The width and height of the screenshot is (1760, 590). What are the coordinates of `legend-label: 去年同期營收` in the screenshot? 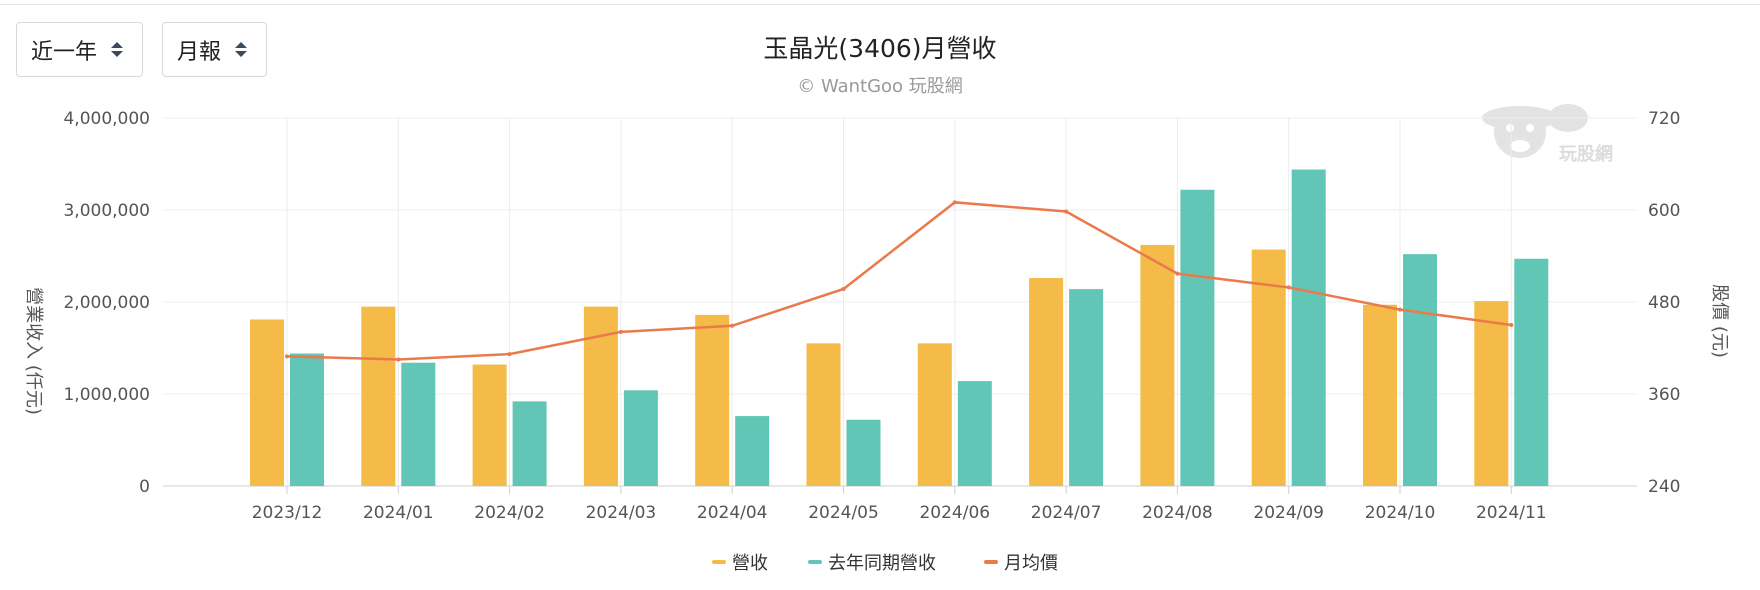 It's located at (882, 563).